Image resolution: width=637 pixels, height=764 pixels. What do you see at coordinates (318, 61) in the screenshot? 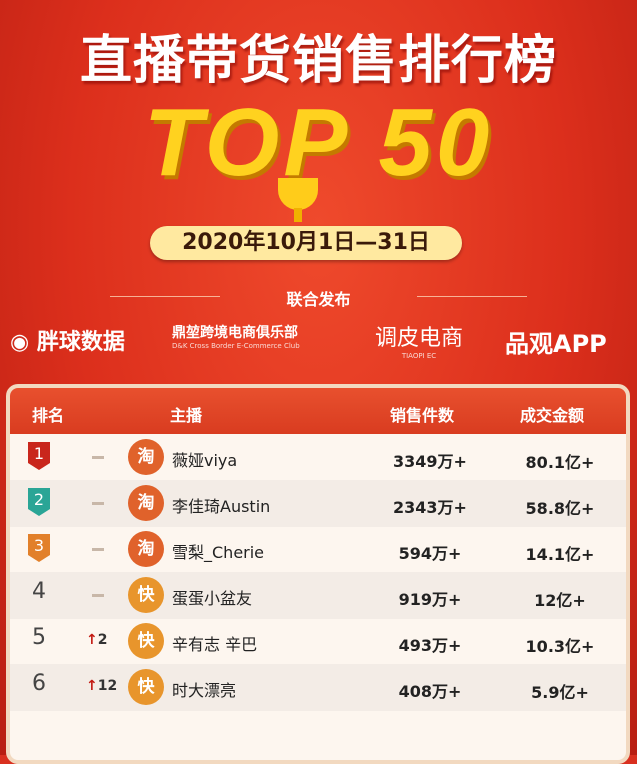
I see `page-title: 直播带货销售排行榜` at bounding box center [318, 61].